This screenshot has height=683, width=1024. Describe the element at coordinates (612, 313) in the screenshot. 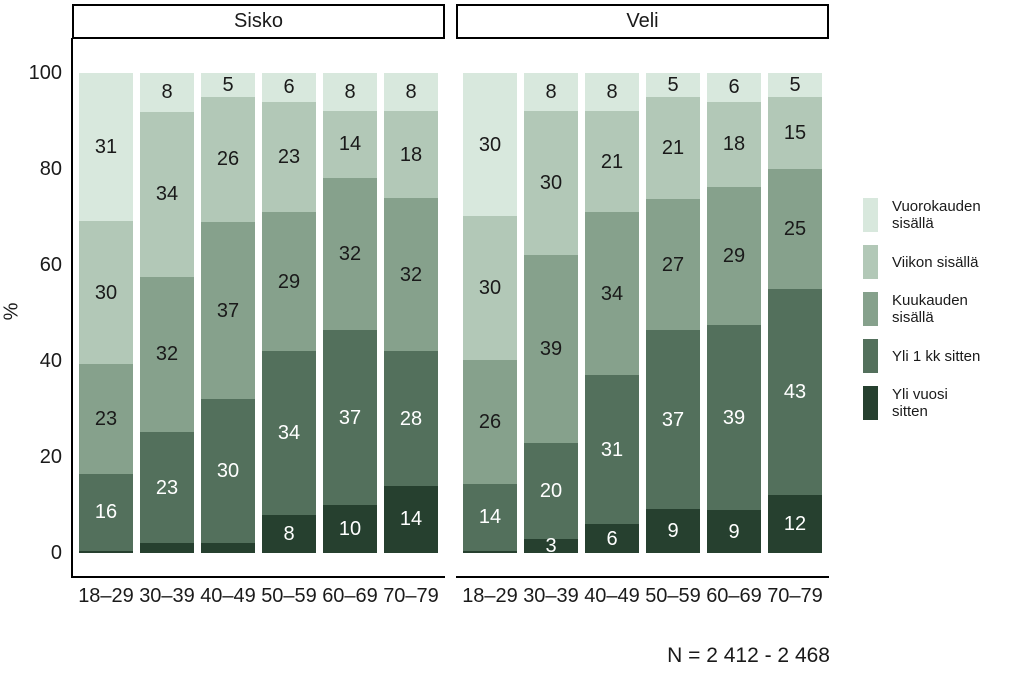

I see `stacked-bar: 8 21 34 31 6` at that location.